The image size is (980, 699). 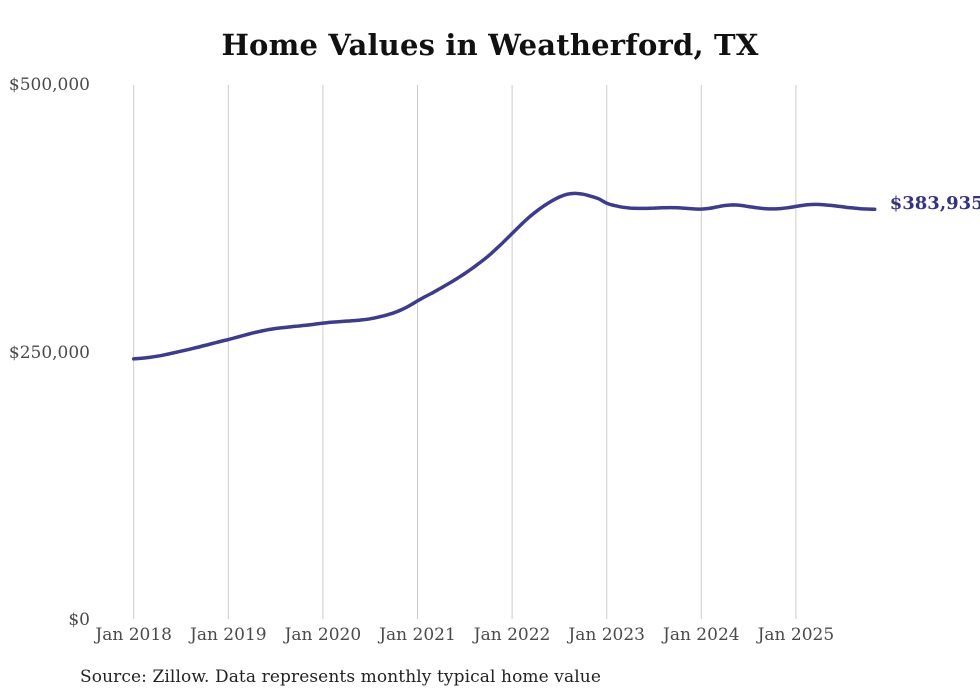 What do you see at coordinates (79, 620) in the screenshot?
I see `y-tick-label: $0` at bounding box center [79, 620].